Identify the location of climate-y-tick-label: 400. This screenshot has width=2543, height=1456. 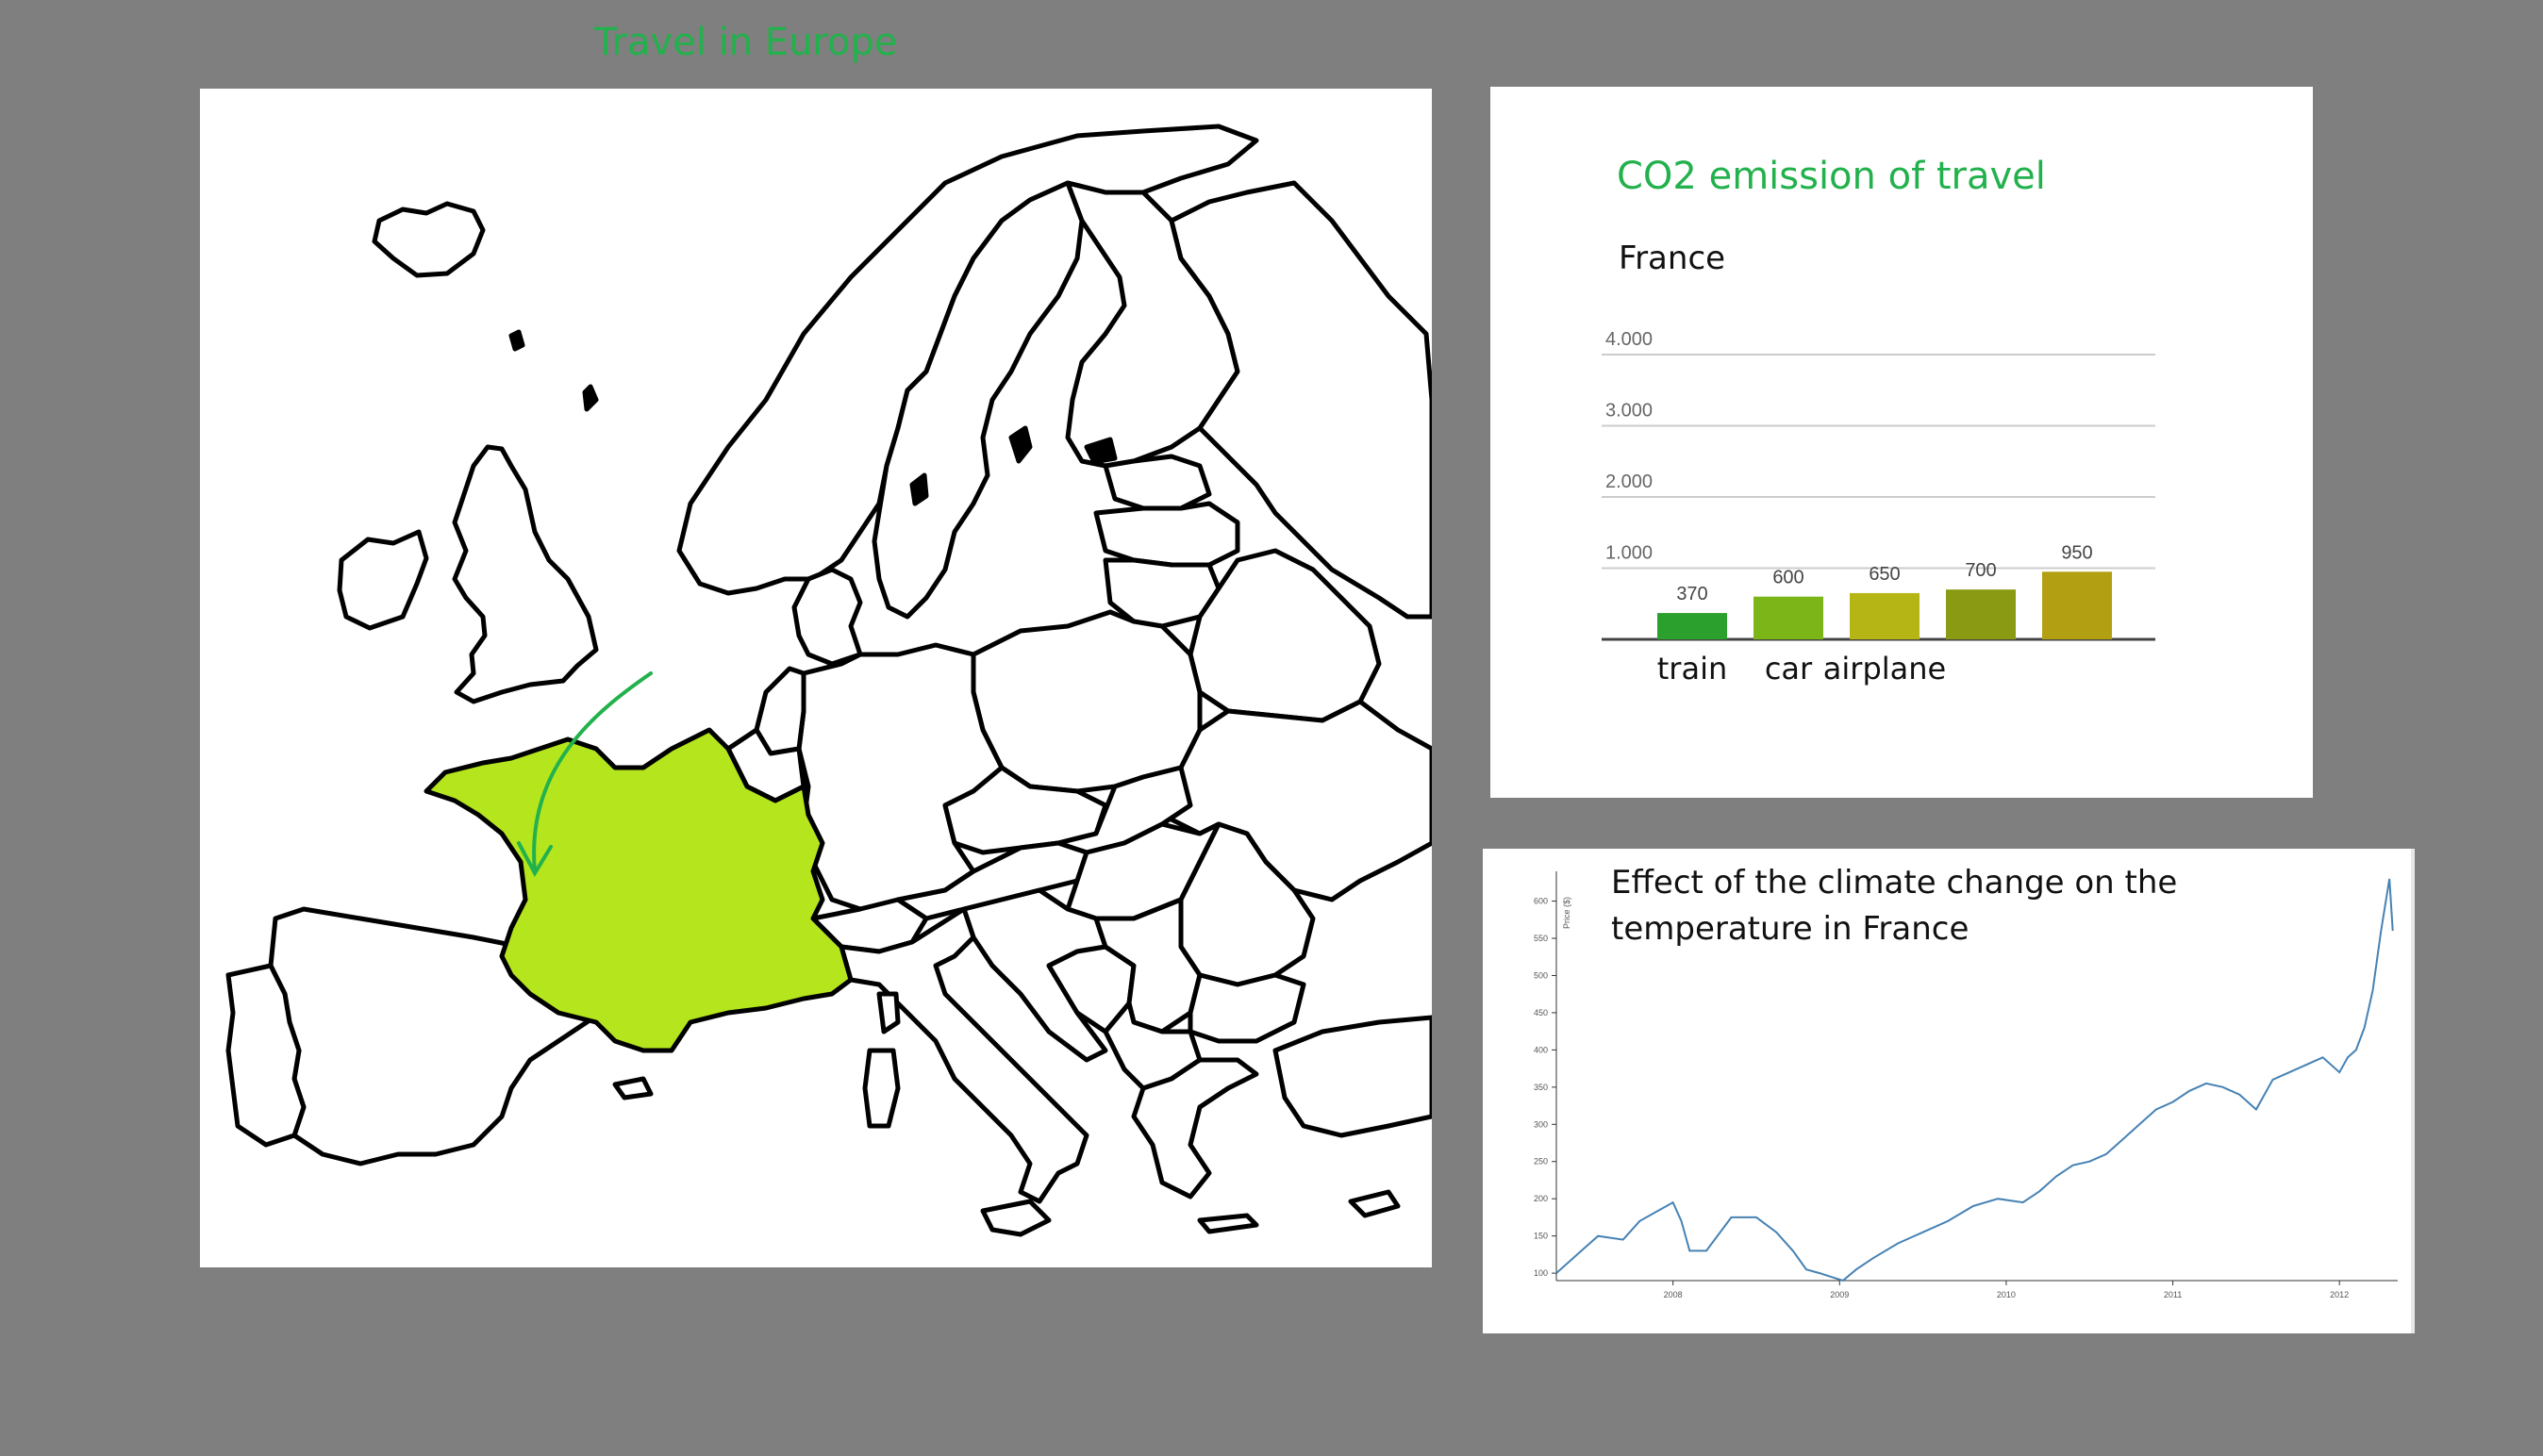
(1541, 1049).